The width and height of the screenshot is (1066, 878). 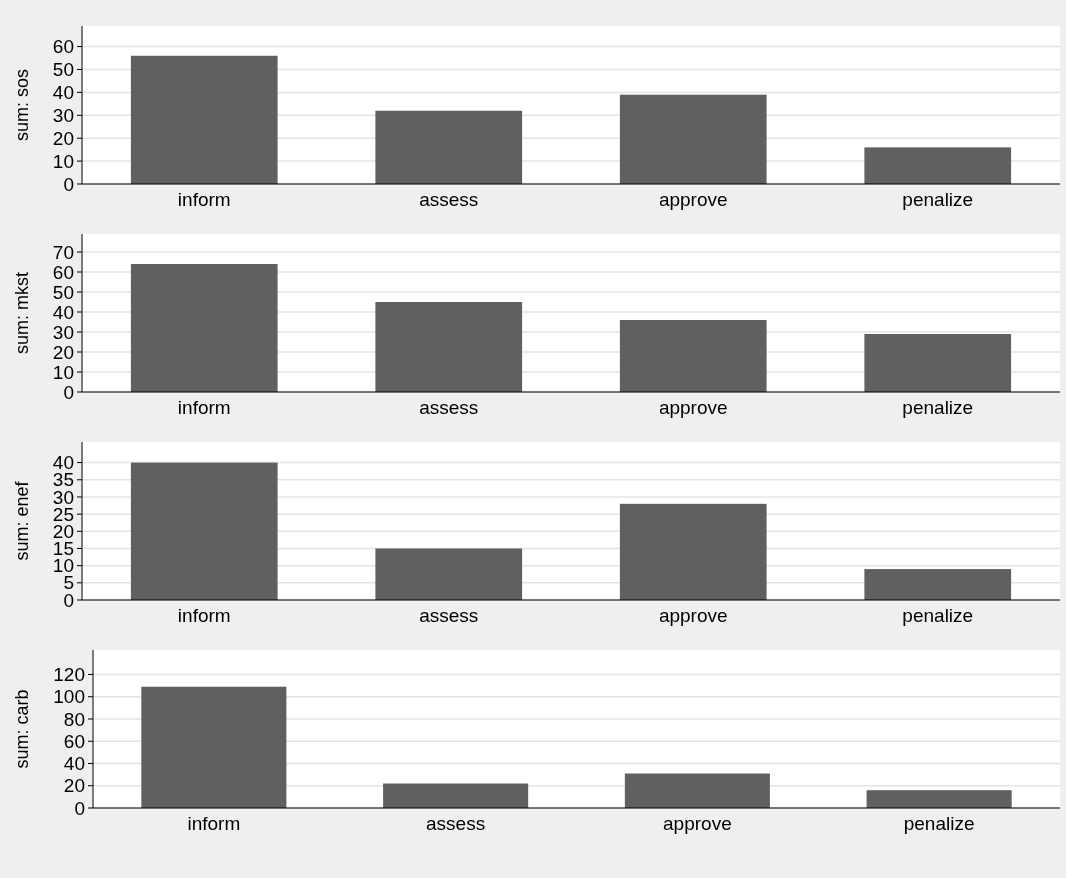 What do you see at coordinates (22, 729) in the screenshot?
I see `y-axis-title: sum: carb` at bounding box center [22, 729].